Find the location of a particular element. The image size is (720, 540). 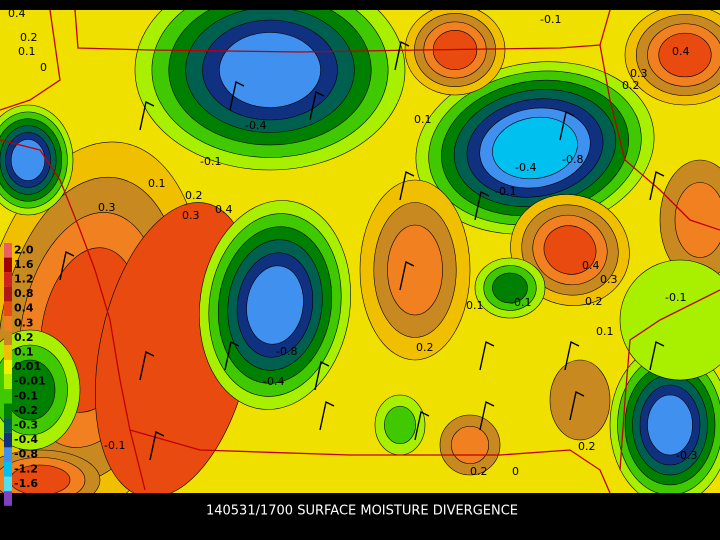

contour-label: 0 is located at coordinates (515, 471).